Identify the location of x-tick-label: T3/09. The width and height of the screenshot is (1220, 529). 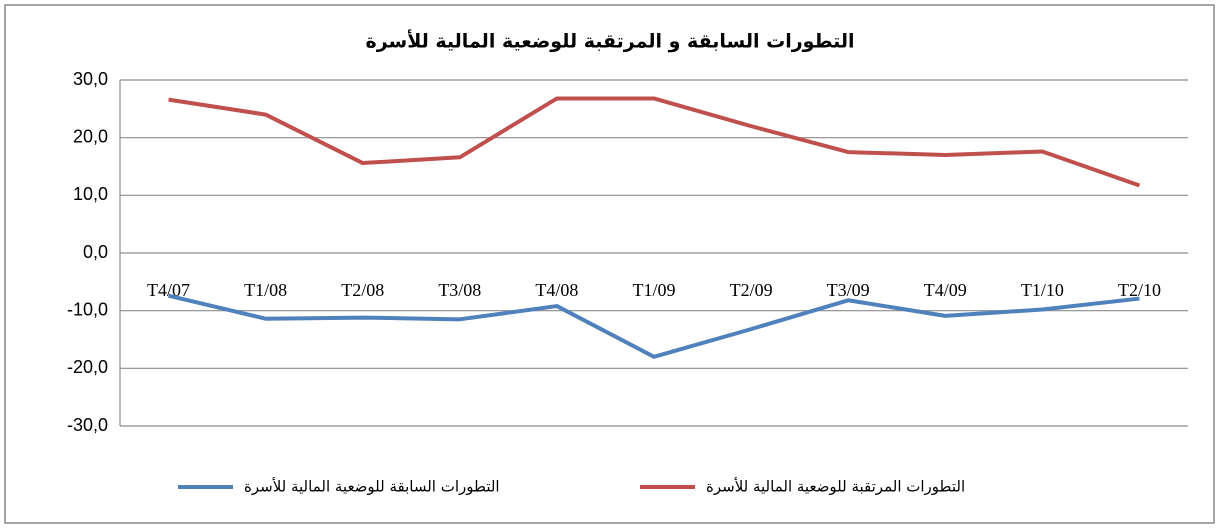
(848, 290).